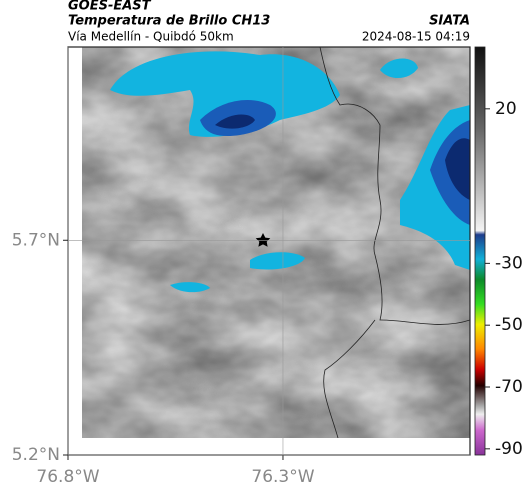 This screenshot has height=495, width=526. Describe the element at coordinates (480, 251) in the screenshot. I see `colorbar` at that location.